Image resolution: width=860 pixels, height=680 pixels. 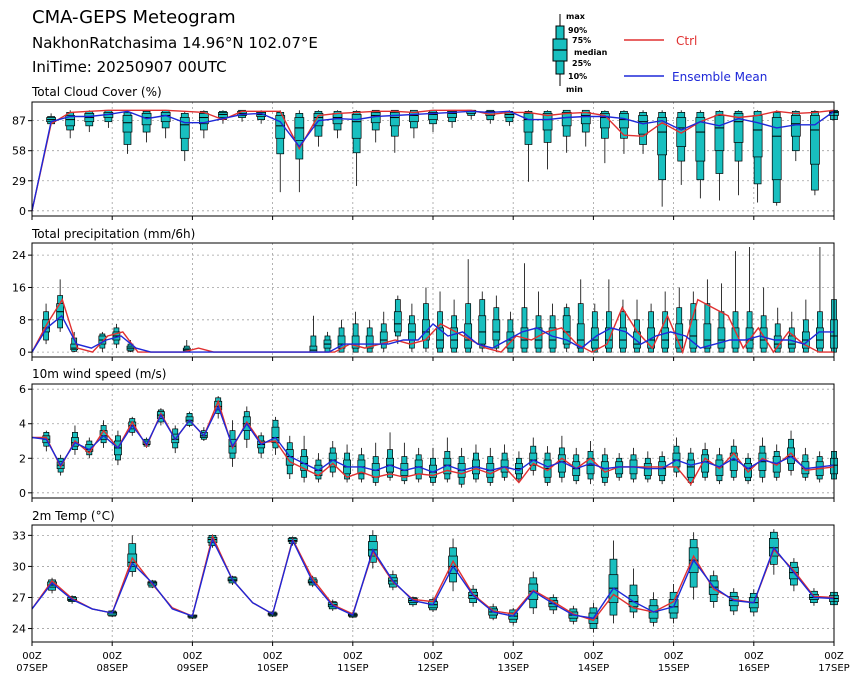 I want to click on key-label-min: min, so click(x=574, y=89).